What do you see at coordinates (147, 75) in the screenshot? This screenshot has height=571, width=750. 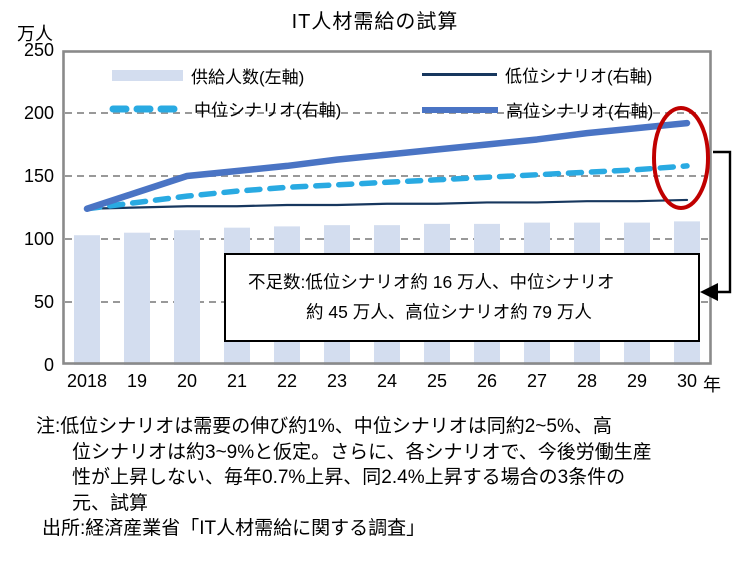 I see `supply-bar-swatch` at bounding box center [147, 75].